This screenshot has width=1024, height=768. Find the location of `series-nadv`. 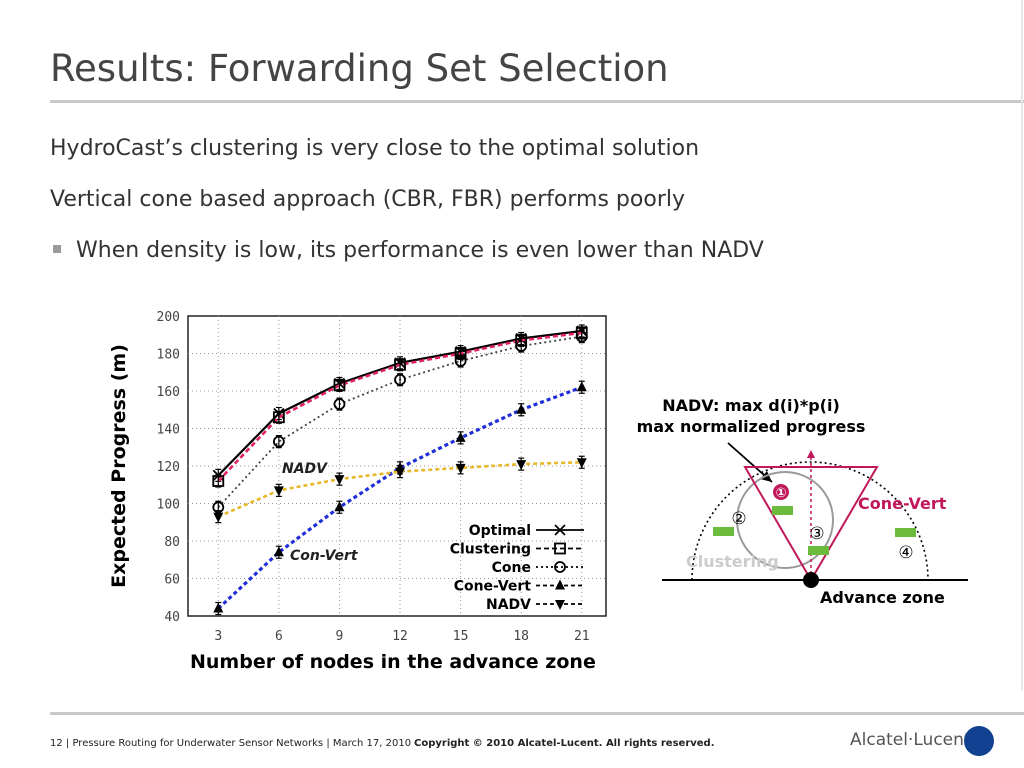

series-nadv is located at coordinates (400, 489).